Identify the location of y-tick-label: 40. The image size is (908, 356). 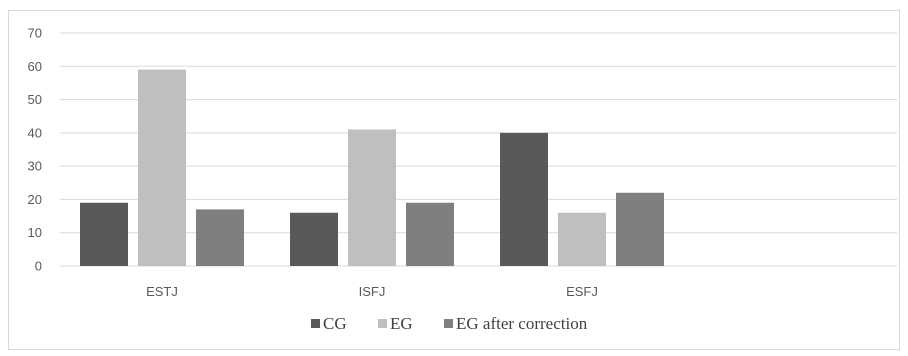
(35, 132).